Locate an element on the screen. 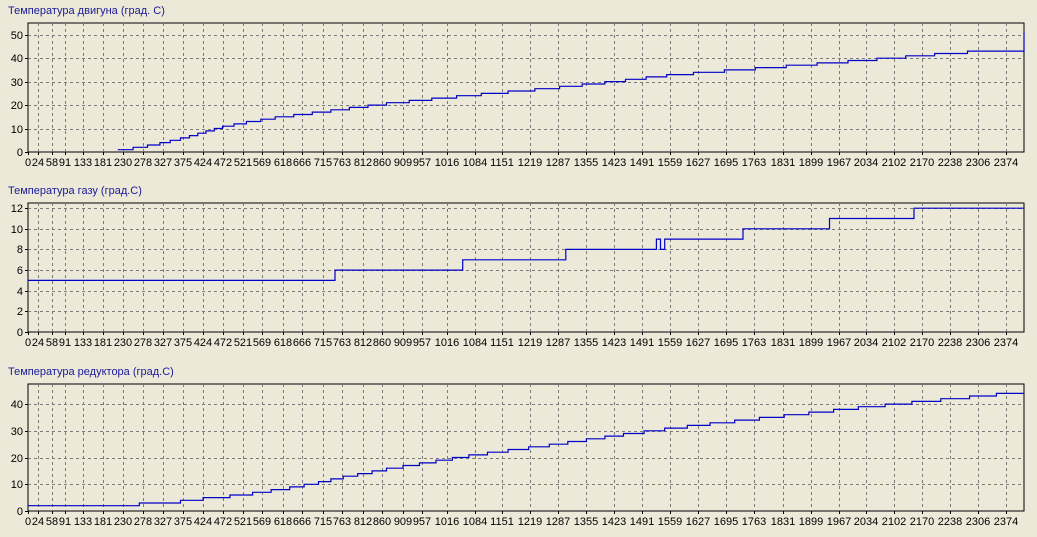 Image resolution: width=1037 pixels, height=537 pixels. x-tick-label: 278 is located at coordinates (143, 163).